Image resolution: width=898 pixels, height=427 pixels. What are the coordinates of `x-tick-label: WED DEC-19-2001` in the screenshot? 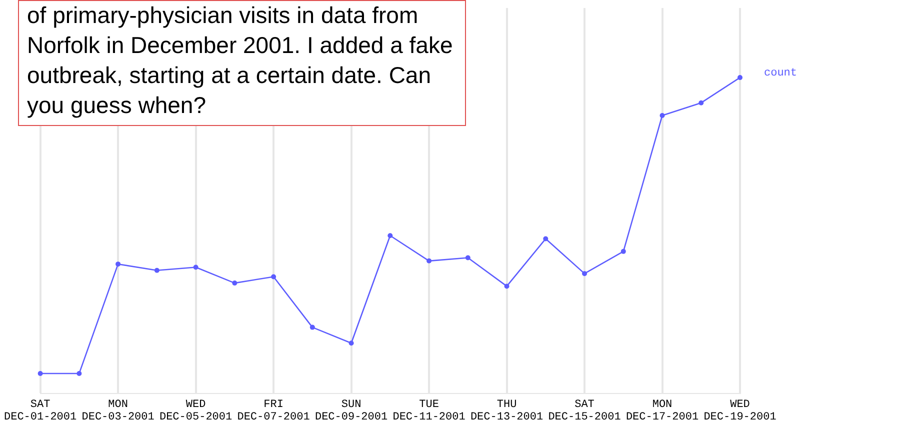 It's located at (740, 411).